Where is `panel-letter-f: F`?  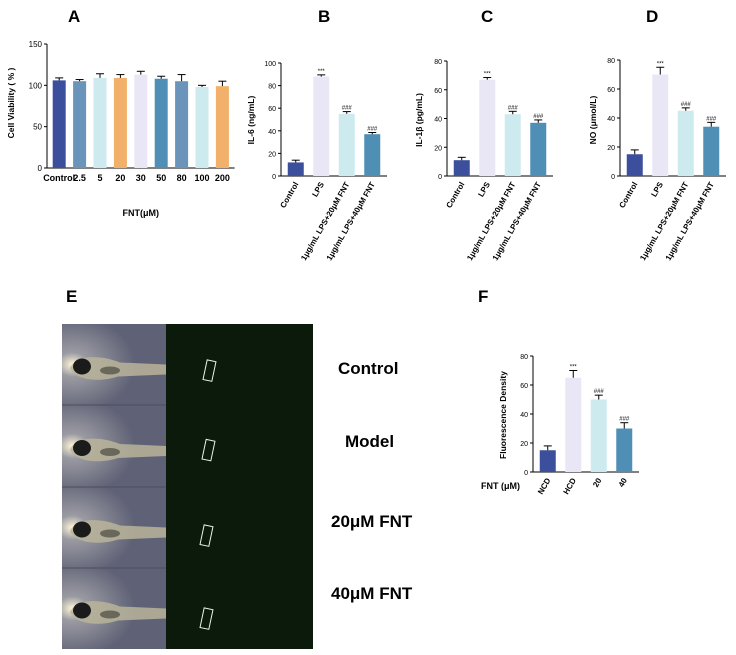
panel-letter-f: F is located at coordinates (483, 296).